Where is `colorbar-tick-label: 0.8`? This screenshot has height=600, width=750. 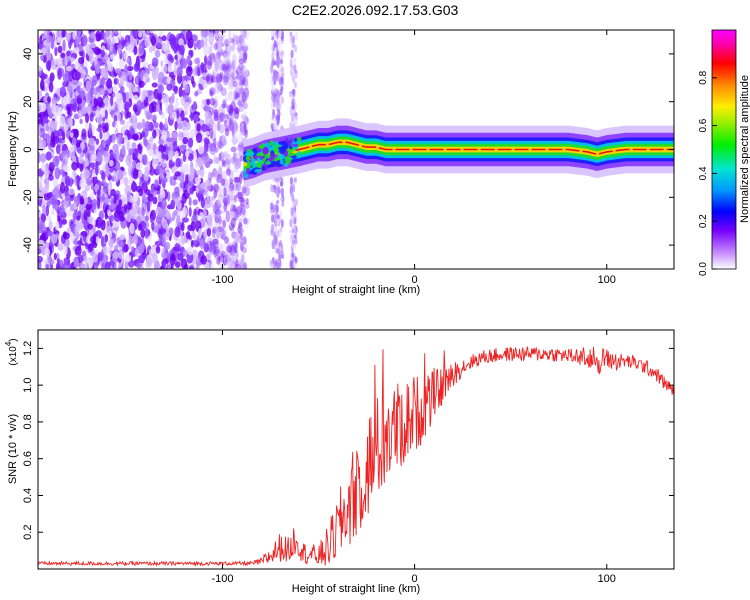 colorbar-tick-label: 0.8 is located at coordinates (703, 77).